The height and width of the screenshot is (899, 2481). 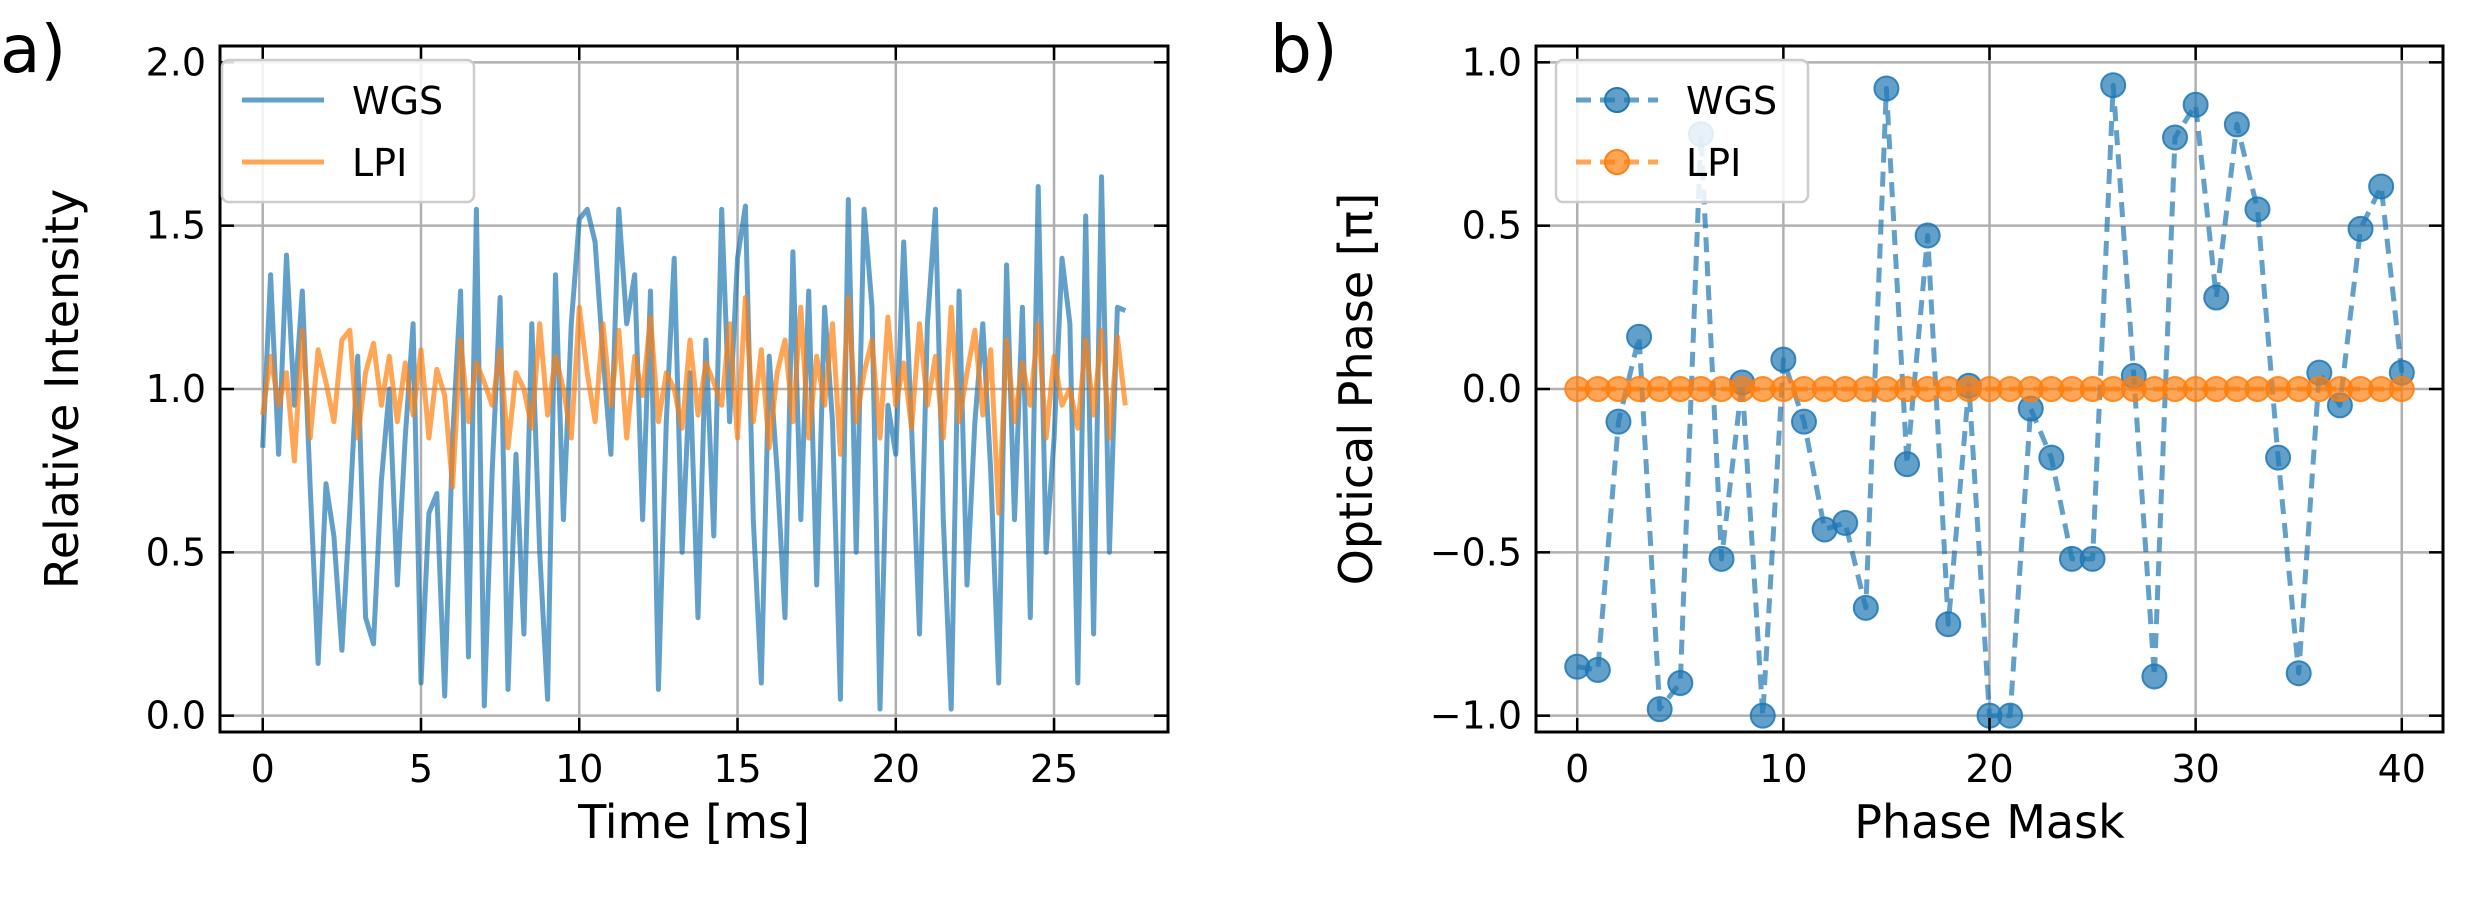 I want to click on y-tick-label-4: 1.0, so click(x=1492, y=62).